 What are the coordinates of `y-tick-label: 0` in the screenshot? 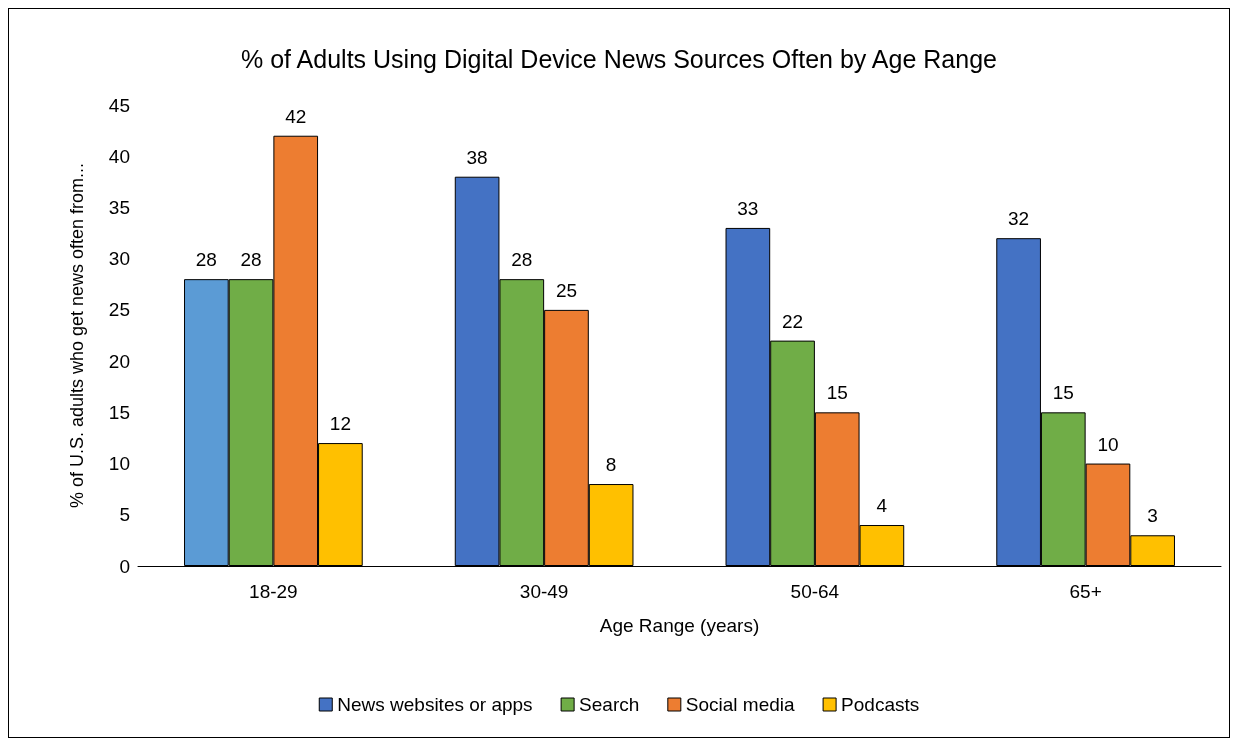 It's located at (124, 566).